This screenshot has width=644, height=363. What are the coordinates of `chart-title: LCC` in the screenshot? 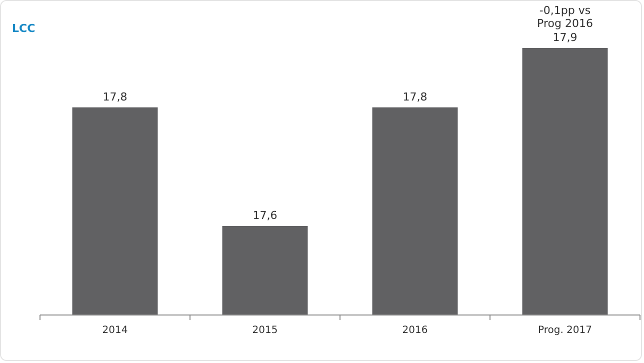 It's located at (24, 28).